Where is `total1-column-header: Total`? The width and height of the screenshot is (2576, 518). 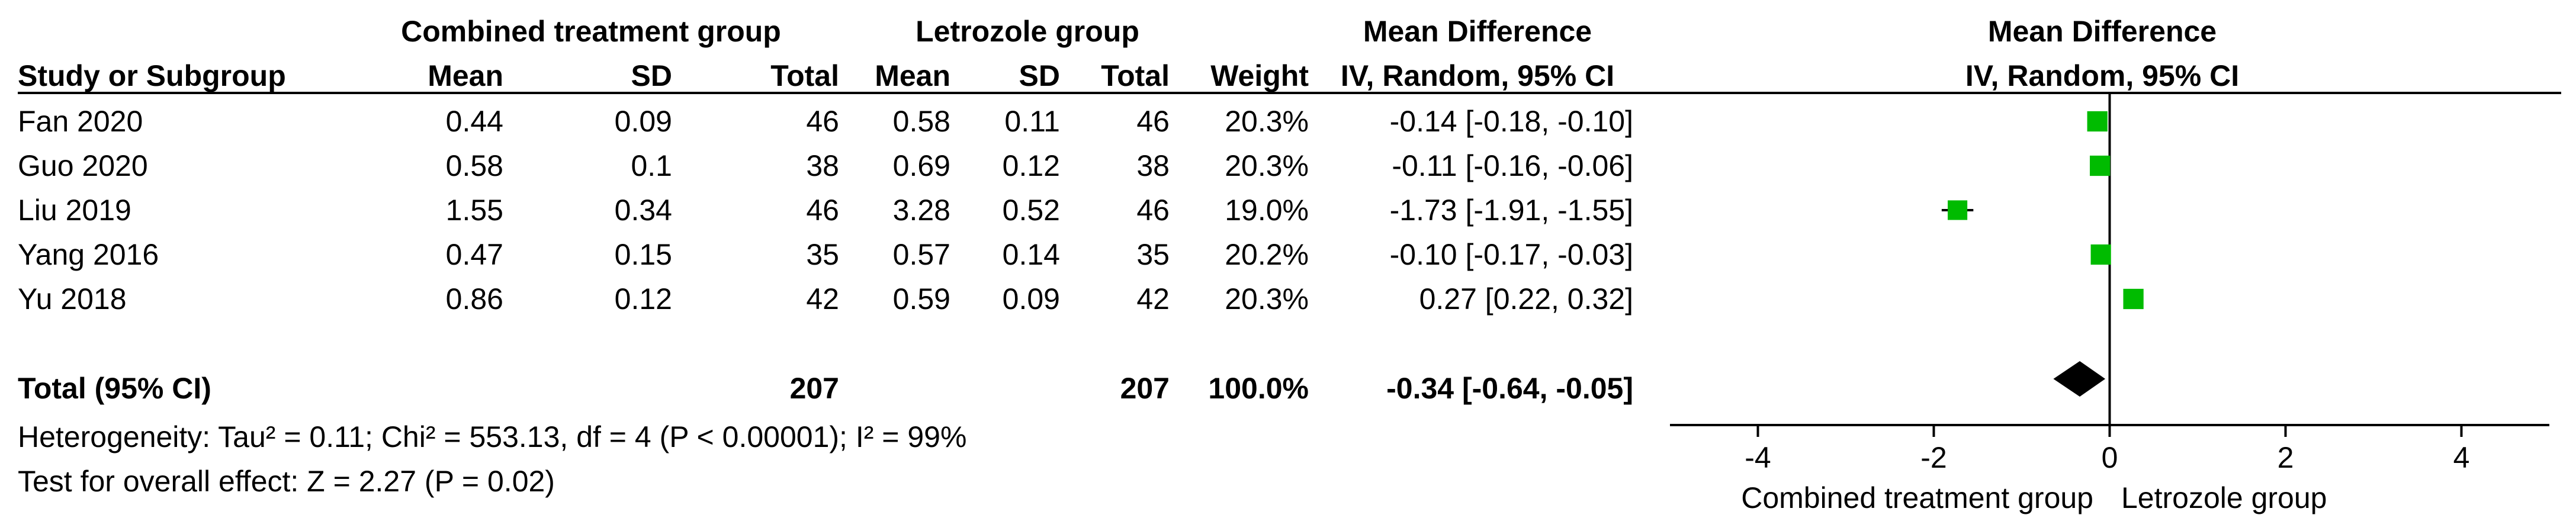
total1-column-header: Total is located at coordinates (804, 75).